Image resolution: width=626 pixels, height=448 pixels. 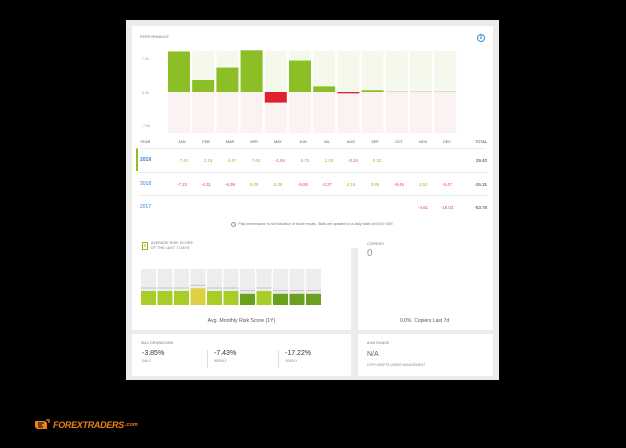 What do you see at coordinates (170, 248) in the screenshot?
I see `risk-title-line2: of the last 7 days` at bounding box center [170, 248].